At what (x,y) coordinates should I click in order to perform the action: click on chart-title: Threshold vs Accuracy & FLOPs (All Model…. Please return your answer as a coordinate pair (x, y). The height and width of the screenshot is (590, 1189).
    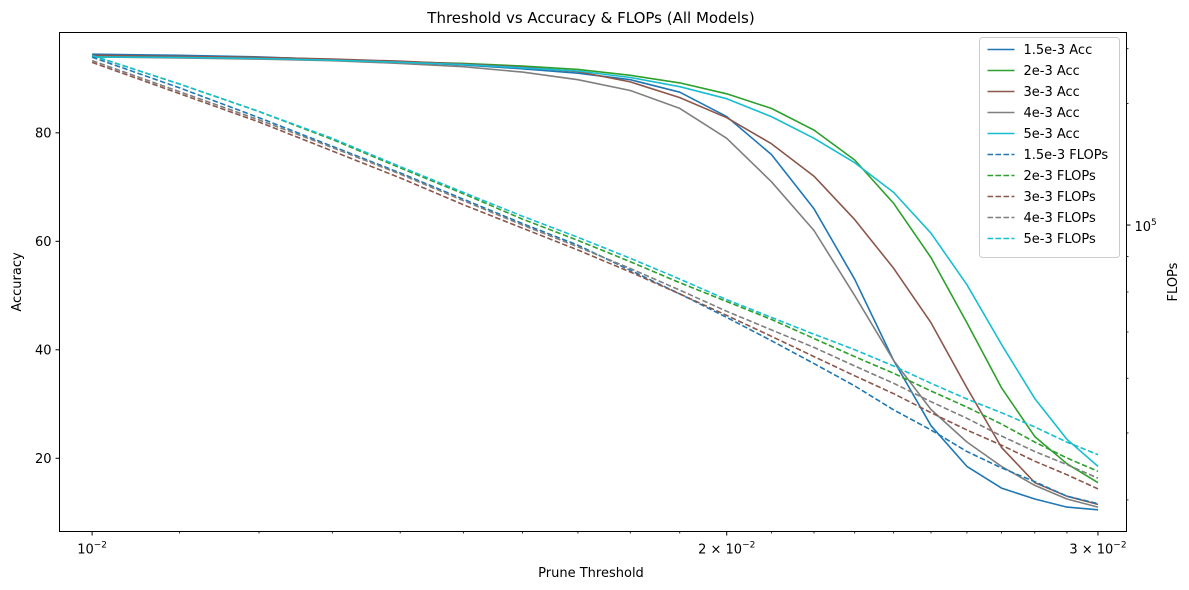
    Looking at the image, I should click on (590, 18).